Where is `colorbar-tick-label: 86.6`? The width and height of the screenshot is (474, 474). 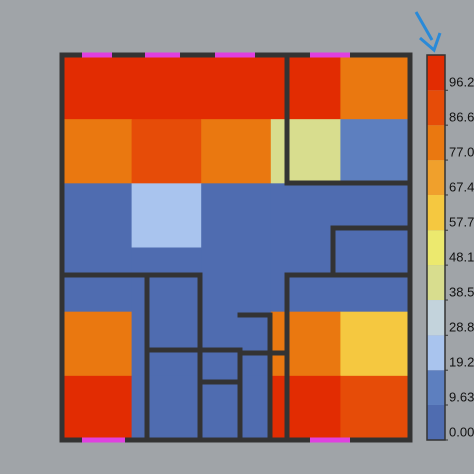 colorbar-tick-label: 86.6 is located at coordinates (461, 117).